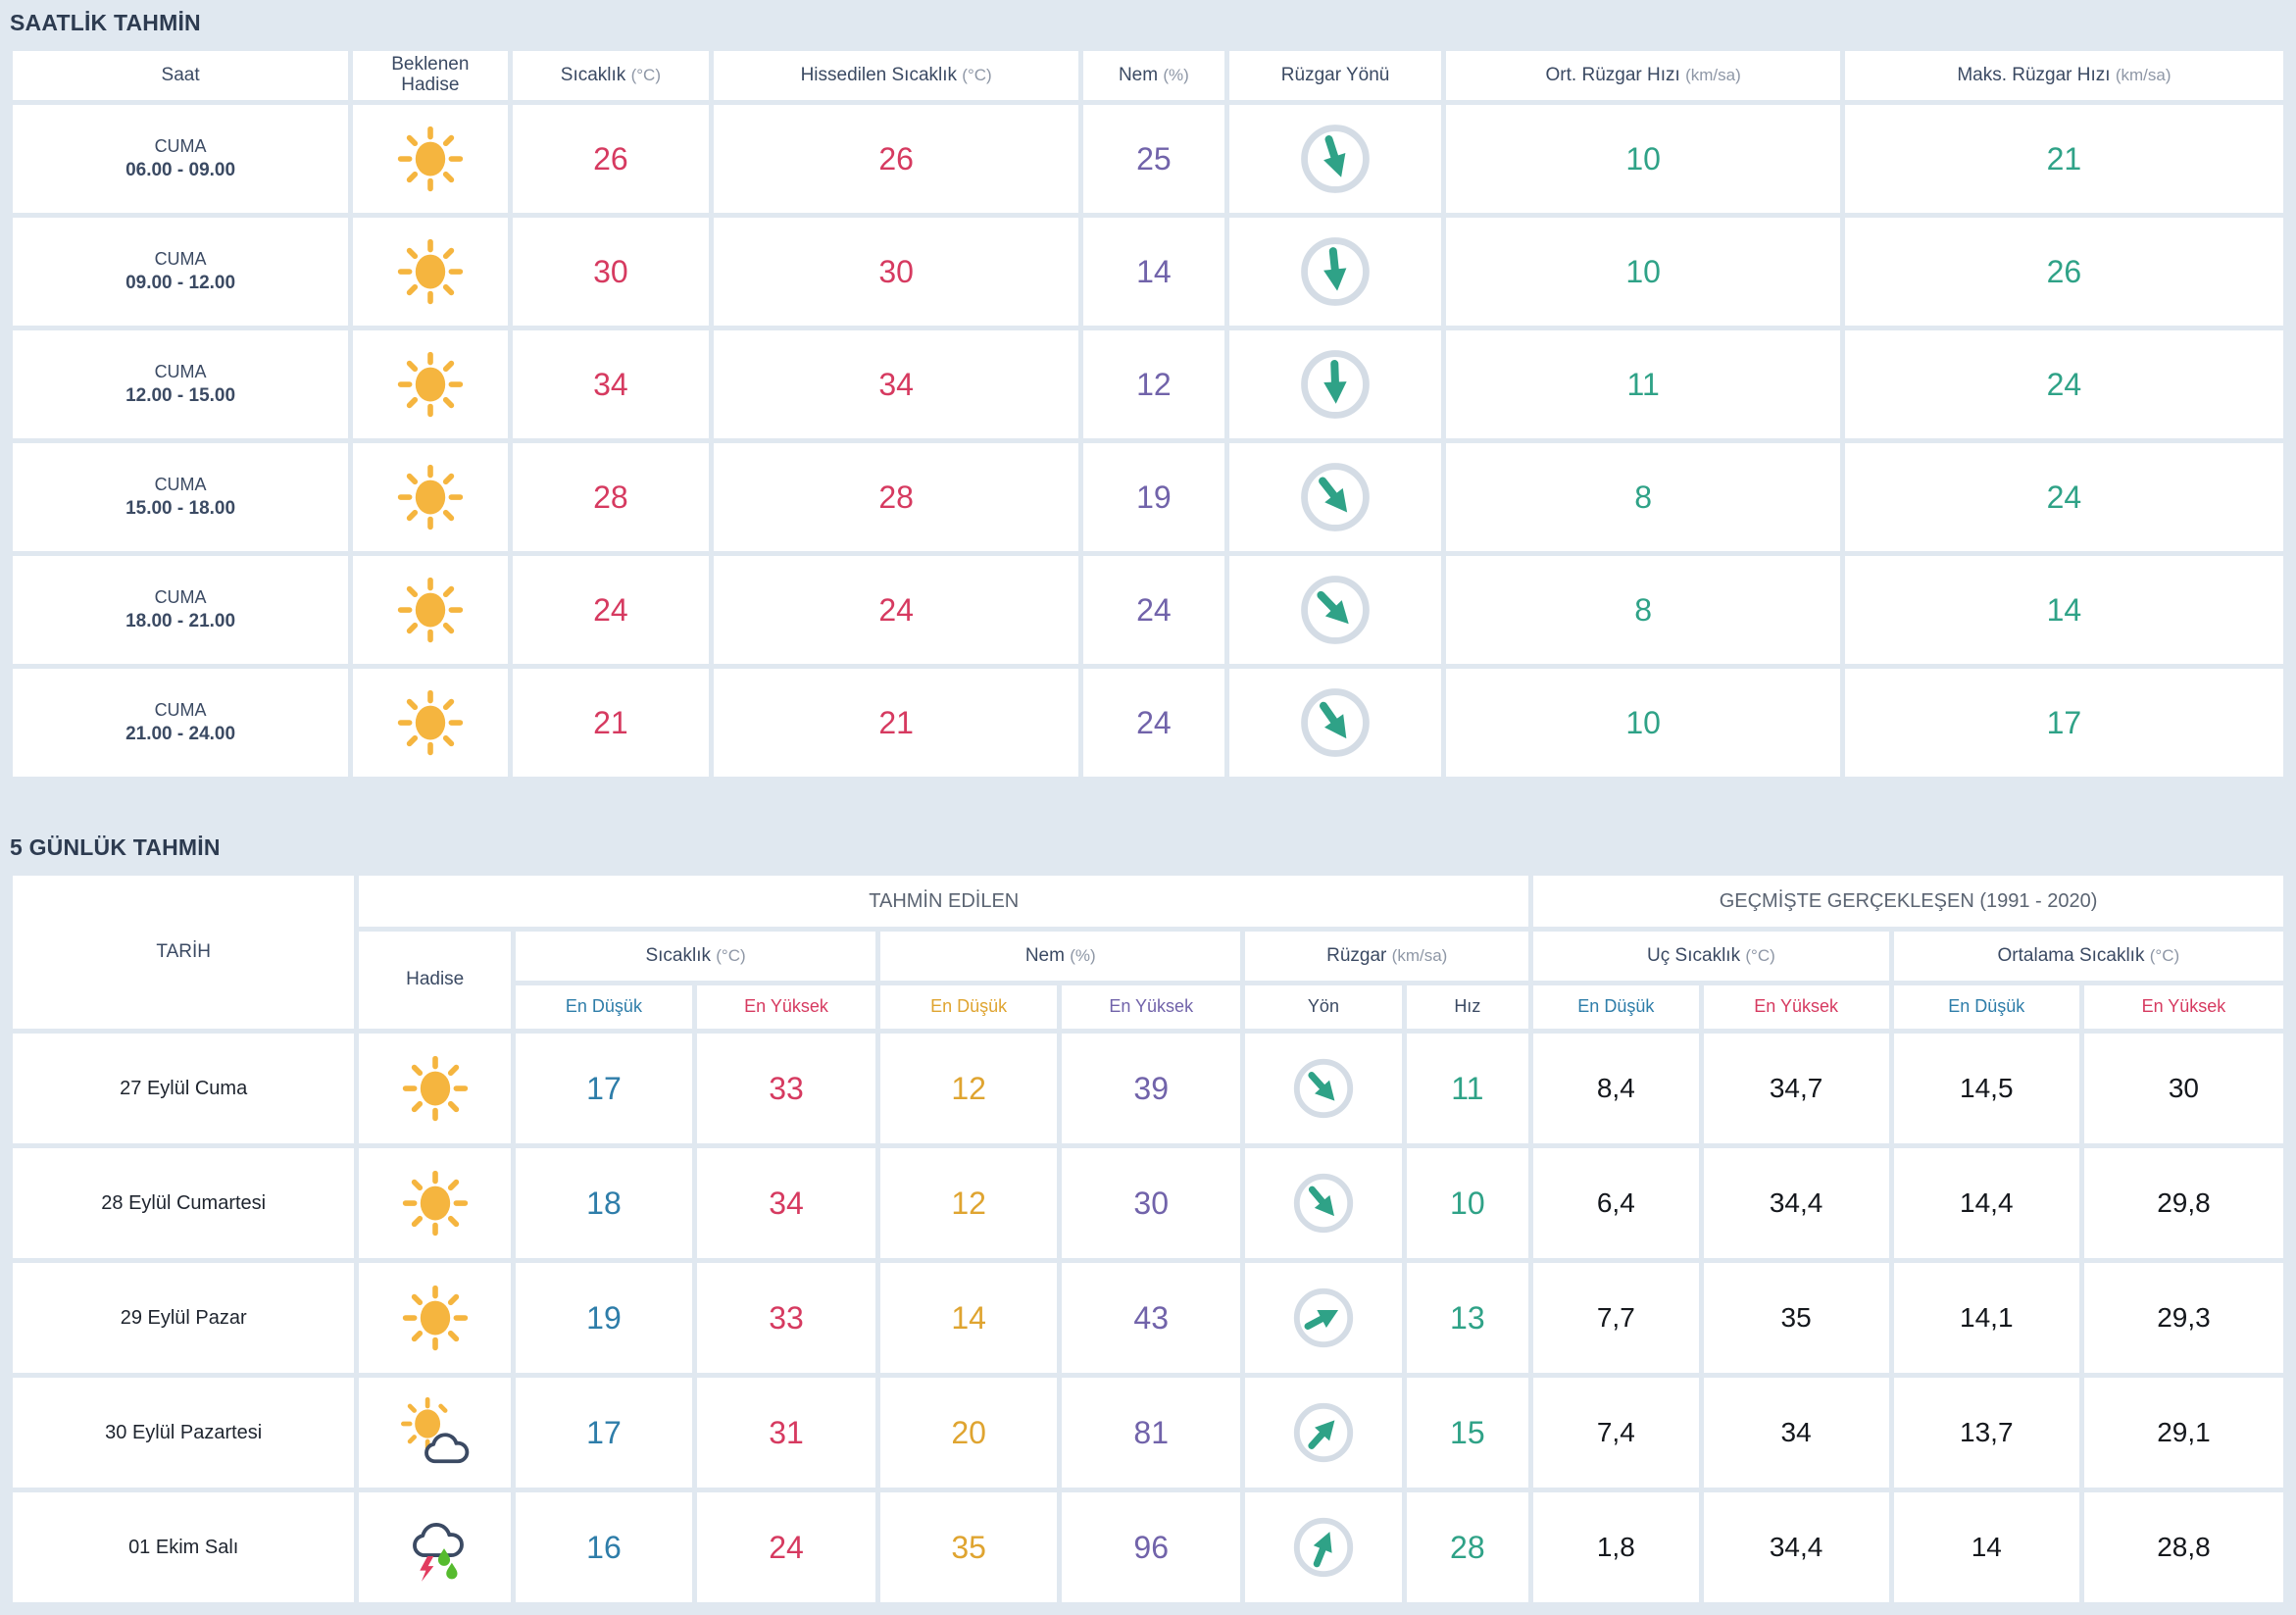 This screenshot has height=1615, width=2296. What do you see at coordinates (603, 1007) in the screenshot?
I see `subcol-temp-min: En Düşük` at bounding box center [603, 1007].